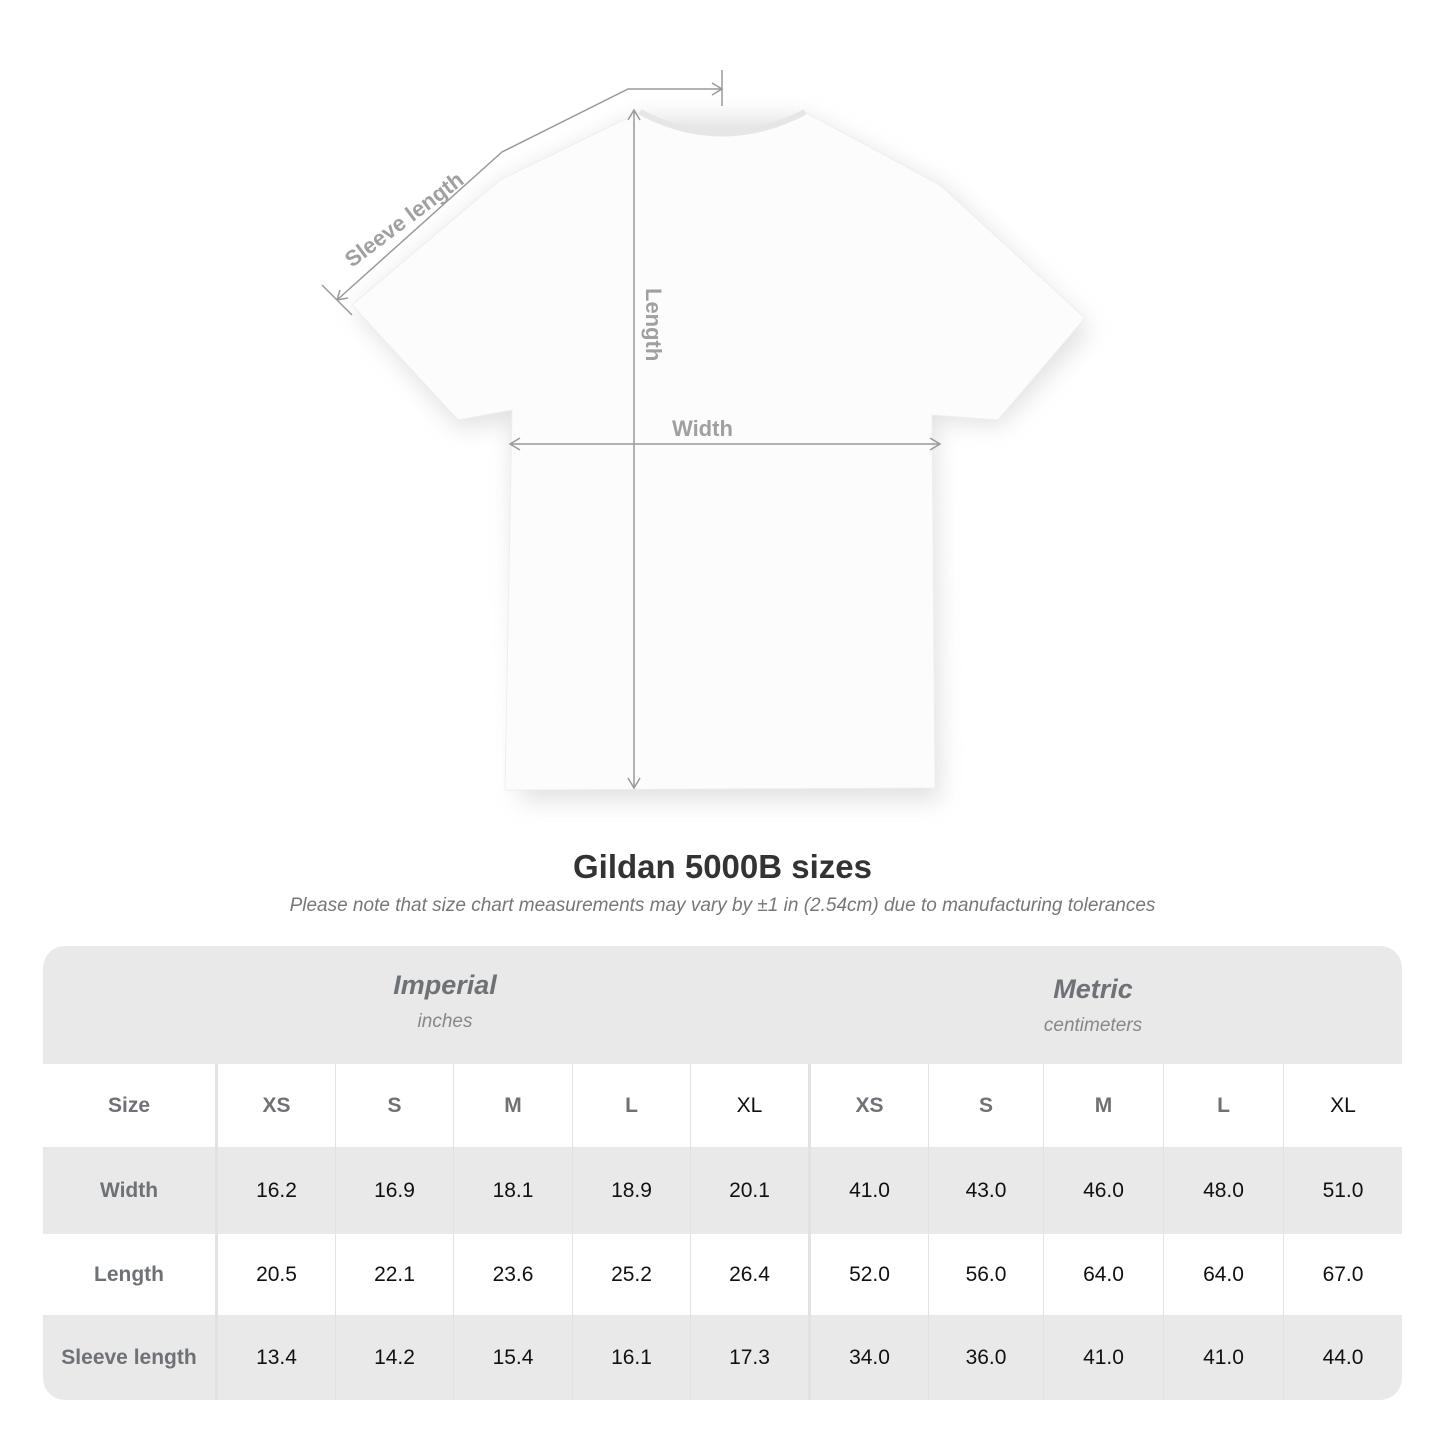 This screenshot has width=1445, height=1445. I want to click on row-label: Size, so click(129, 1105).